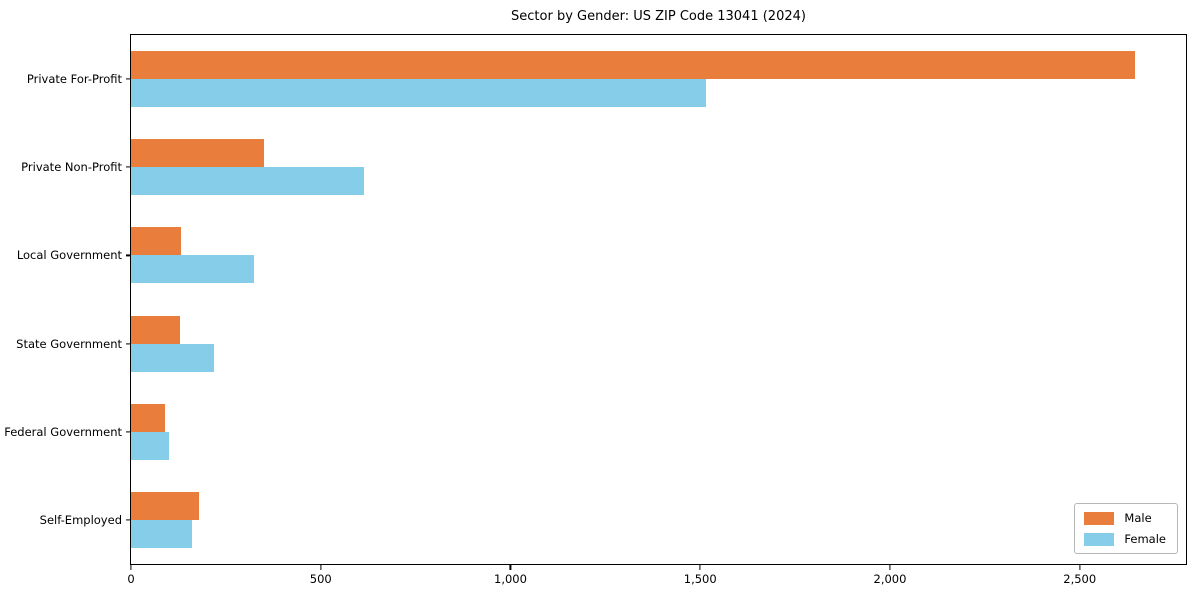 Image resolution: width=1200 pixels, height=600 pixels. Describe the element at coordinates (656, 579) in the screenshot. I see `x-axis: 0 500 1,000 1,500 2,000 2,500` at that location.